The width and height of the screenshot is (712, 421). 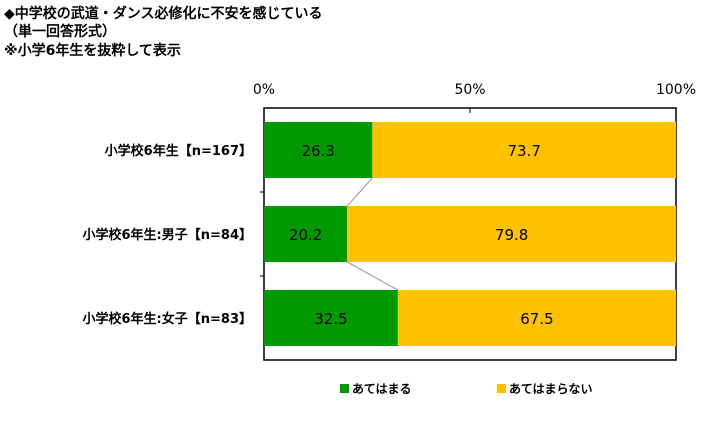 I want to click on data-label: 32.5, so click(x=330, y=319).